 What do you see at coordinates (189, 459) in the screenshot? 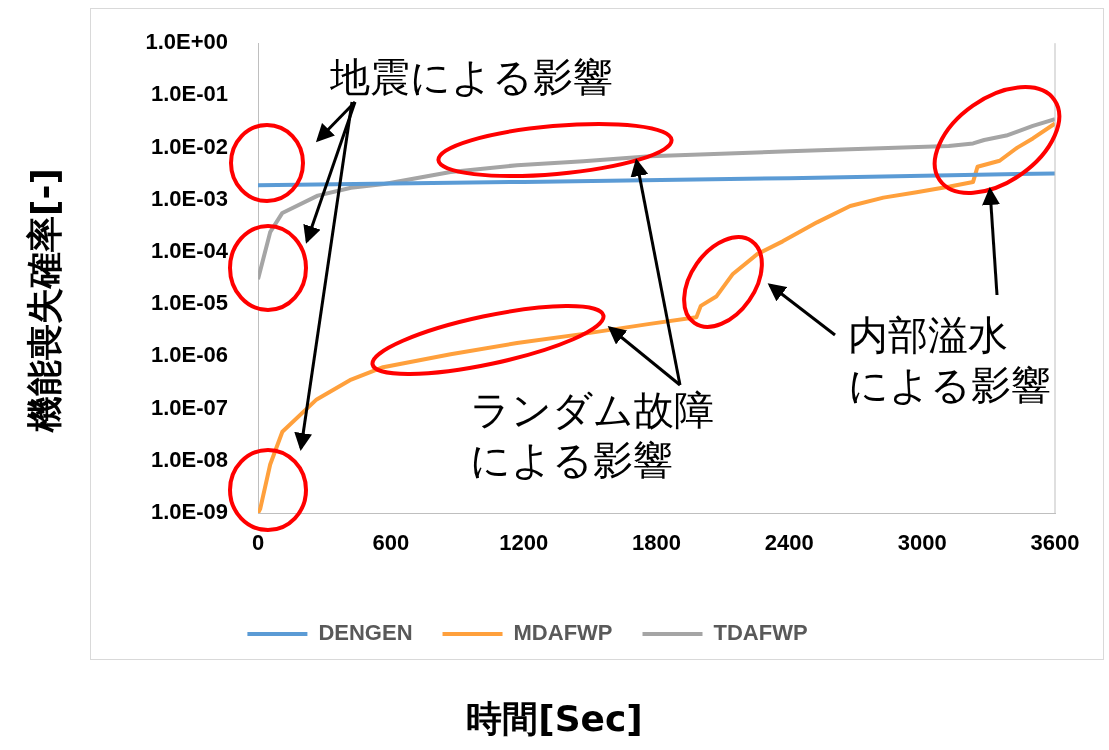
I see `y-tick-label: 1.0E-08` at bounding box center [189, 459].